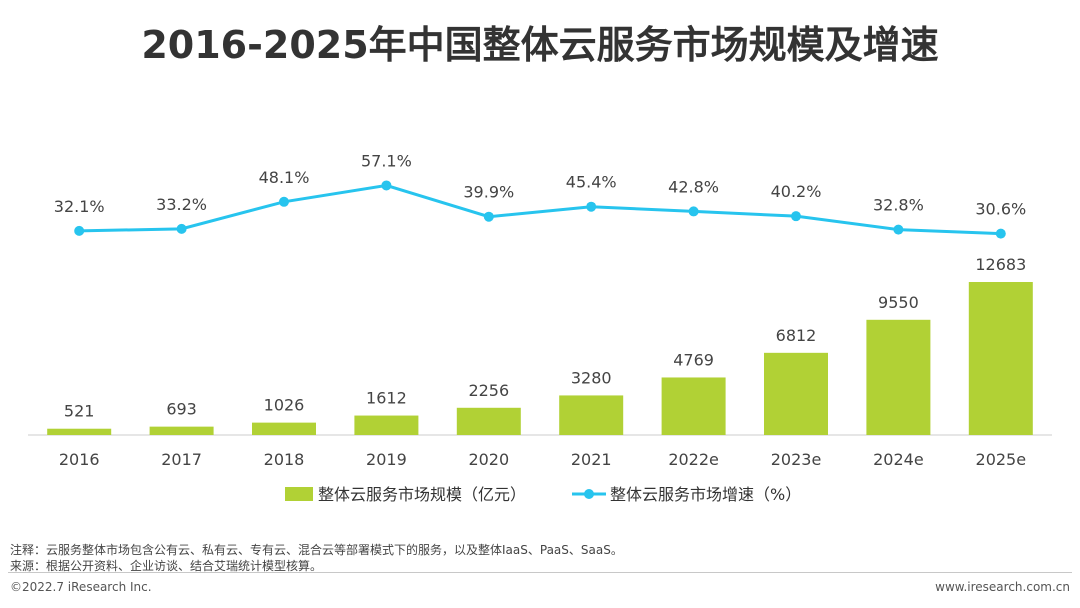 This screenshot has width=1080, height=608. I want to click on x-tick-label: 2023e, so click(796, 459).